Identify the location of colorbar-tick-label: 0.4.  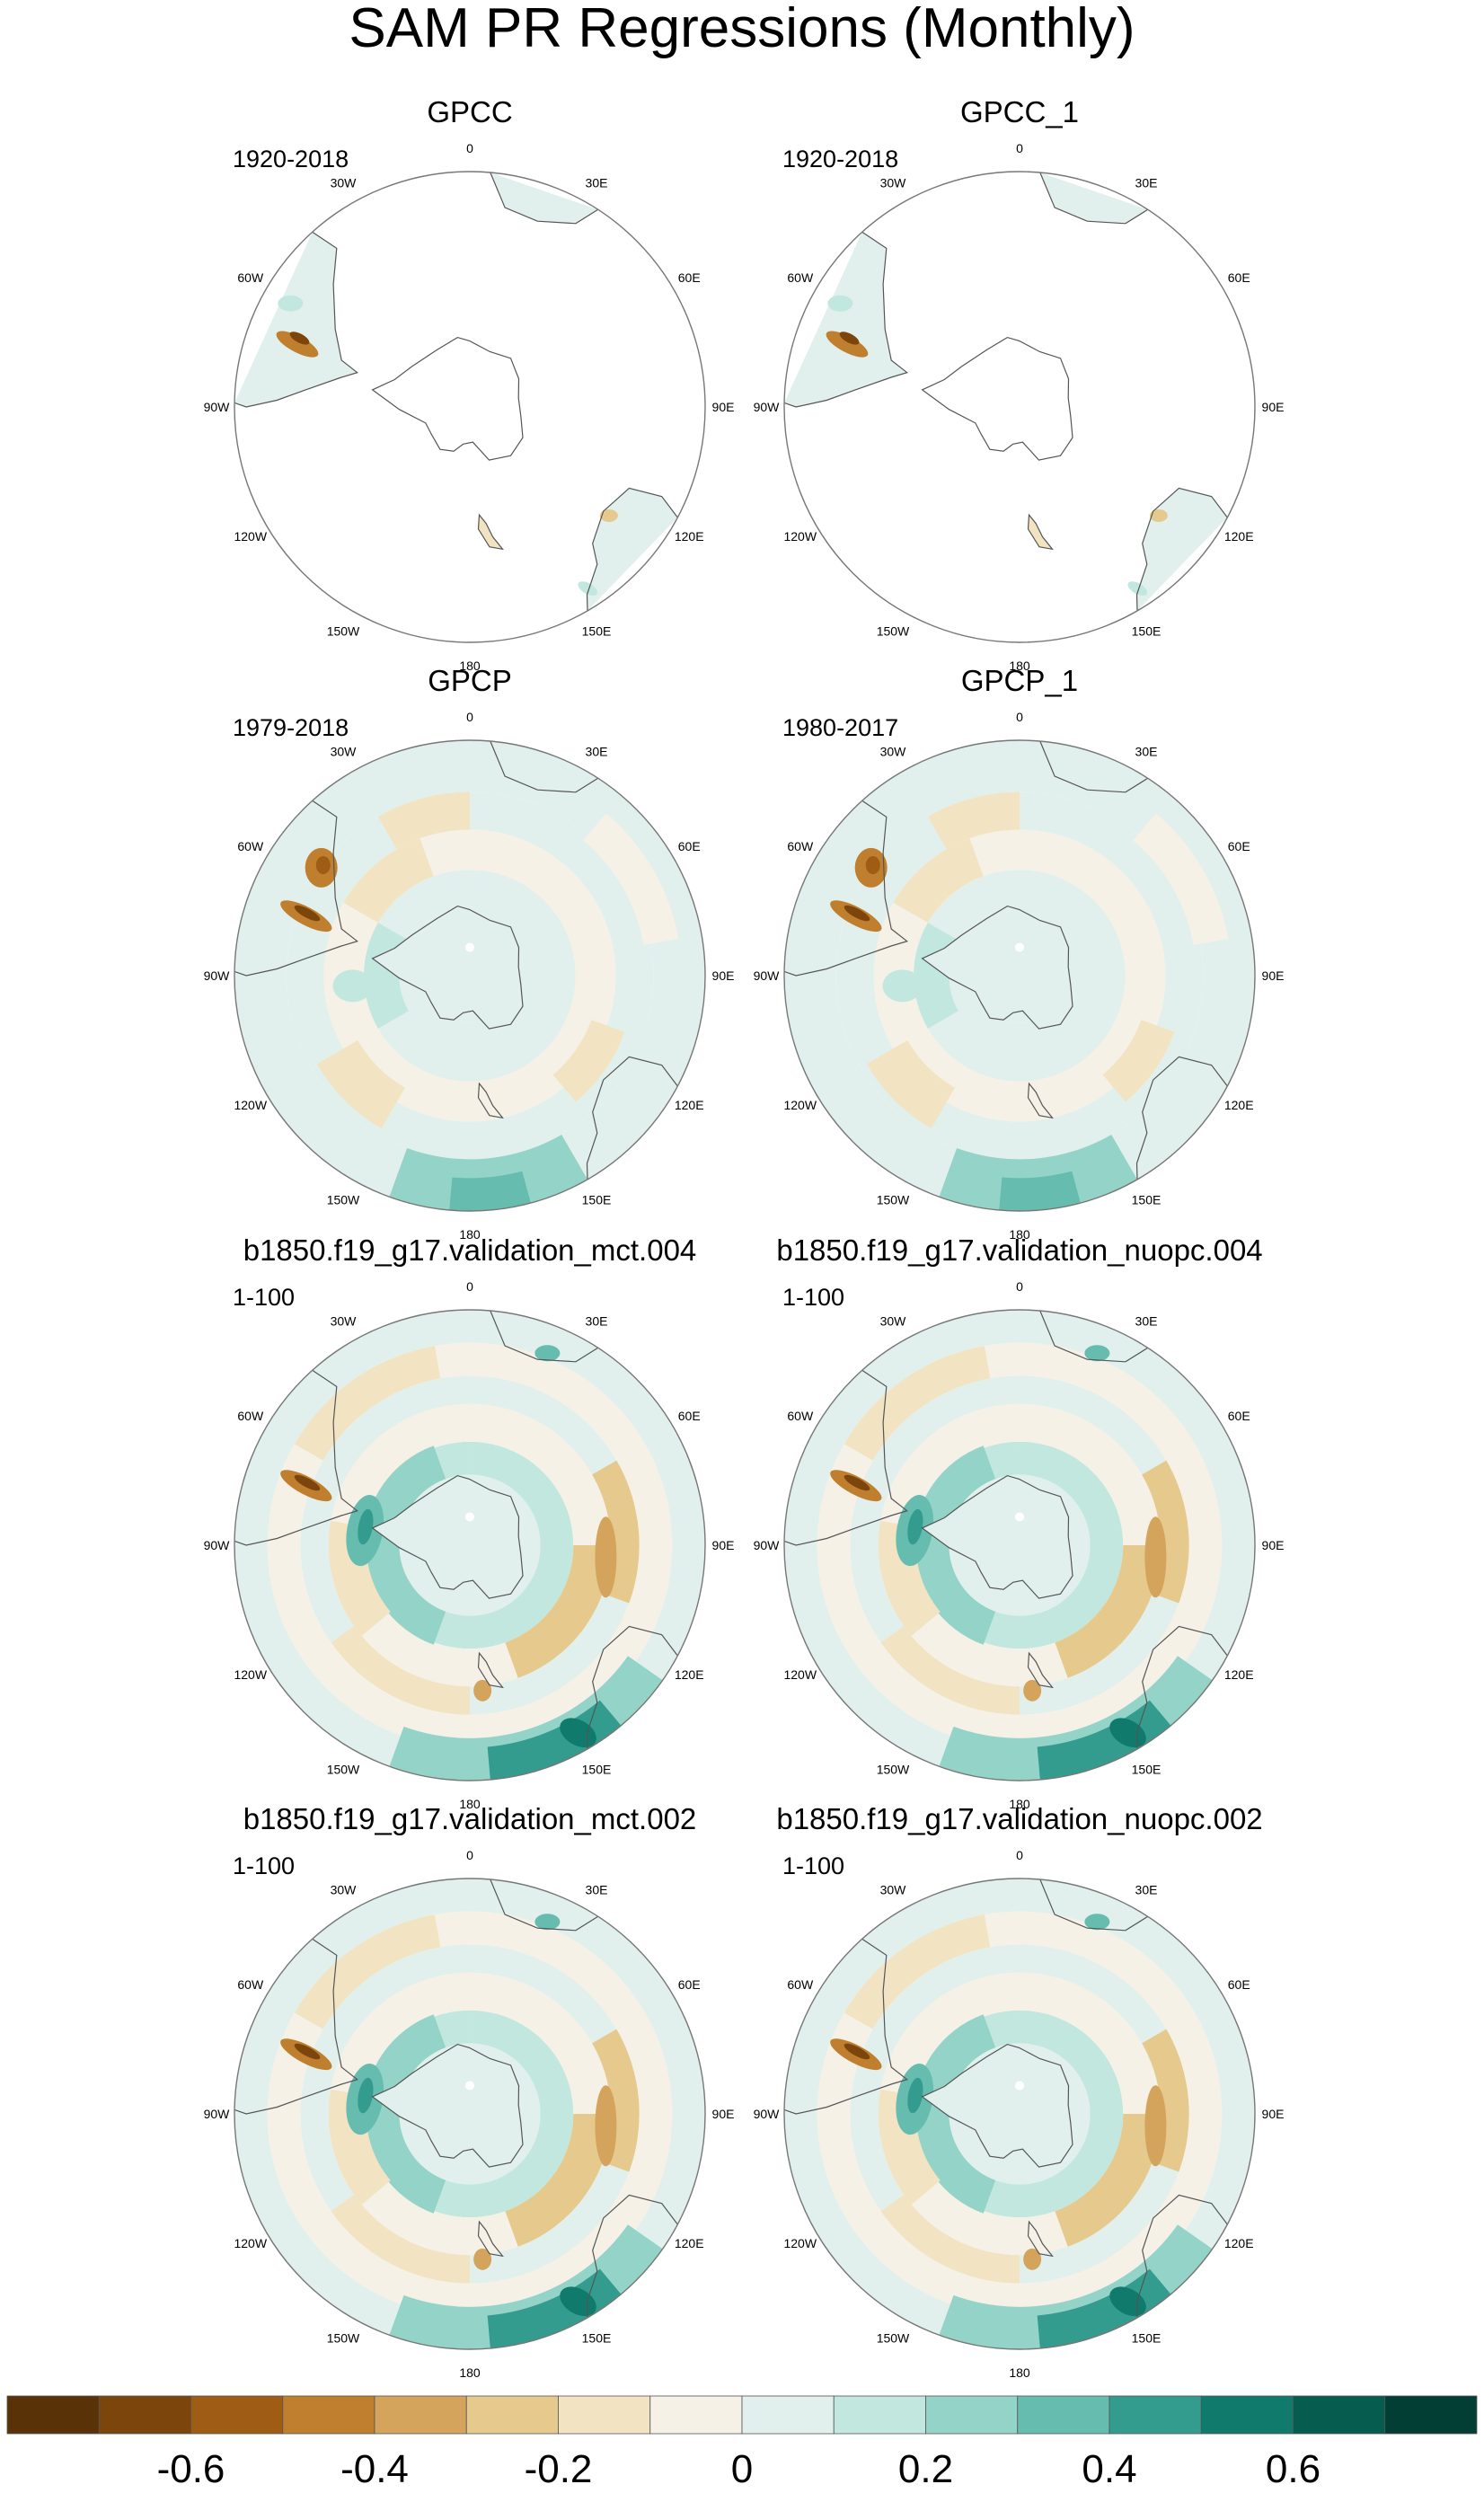
(1109, 2469).